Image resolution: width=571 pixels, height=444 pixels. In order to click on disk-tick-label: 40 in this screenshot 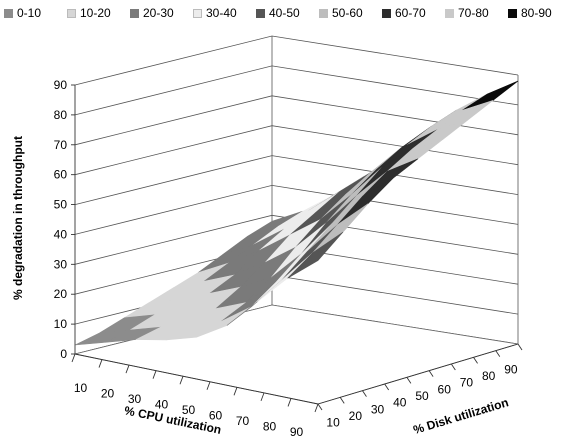, I will do `click(400, 403)`.